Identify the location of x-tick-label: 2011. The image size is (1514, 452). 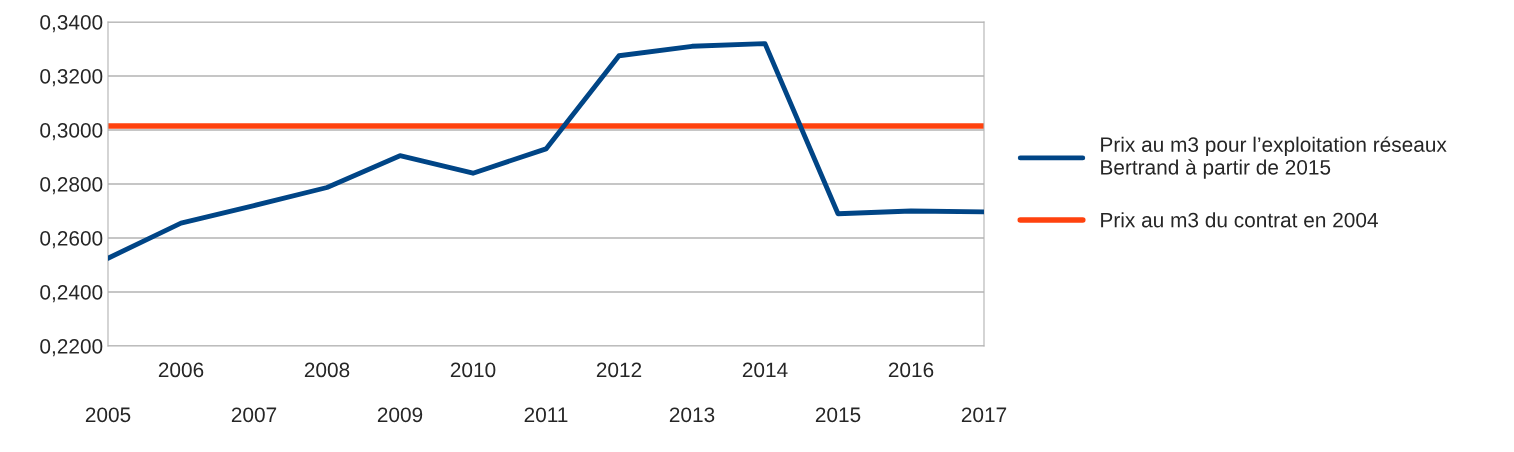
(546, 415).